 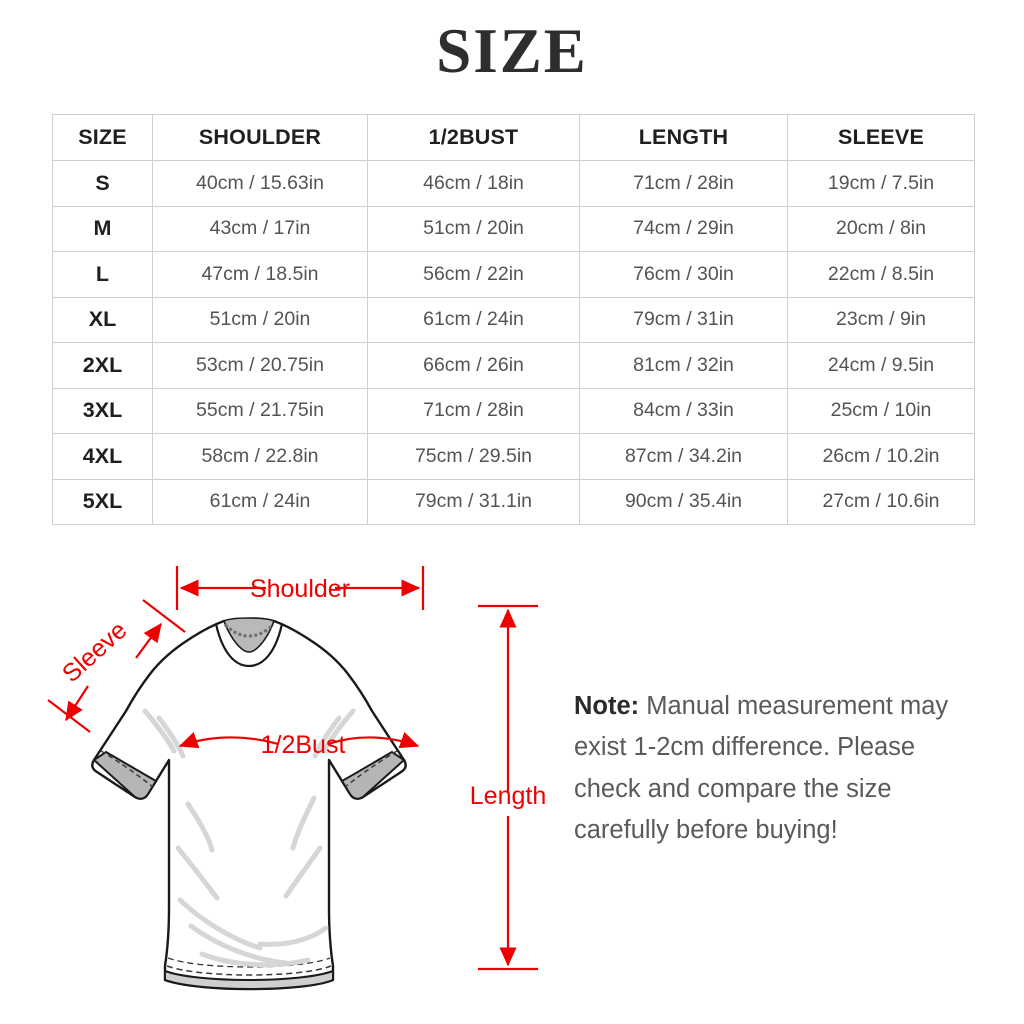 What do you see at coordinates (102, 501) in the screenshot?
I see `cell-size: 5XL` at bounding box center [102, 501].